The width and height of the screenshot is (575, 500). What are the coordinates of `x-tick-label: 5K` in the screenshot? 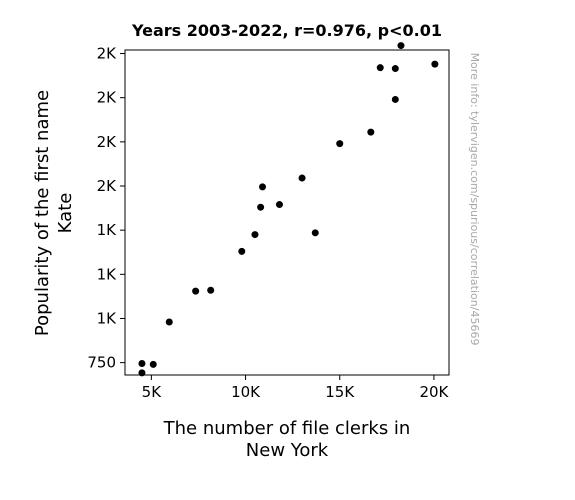 It's located at (152, 392).